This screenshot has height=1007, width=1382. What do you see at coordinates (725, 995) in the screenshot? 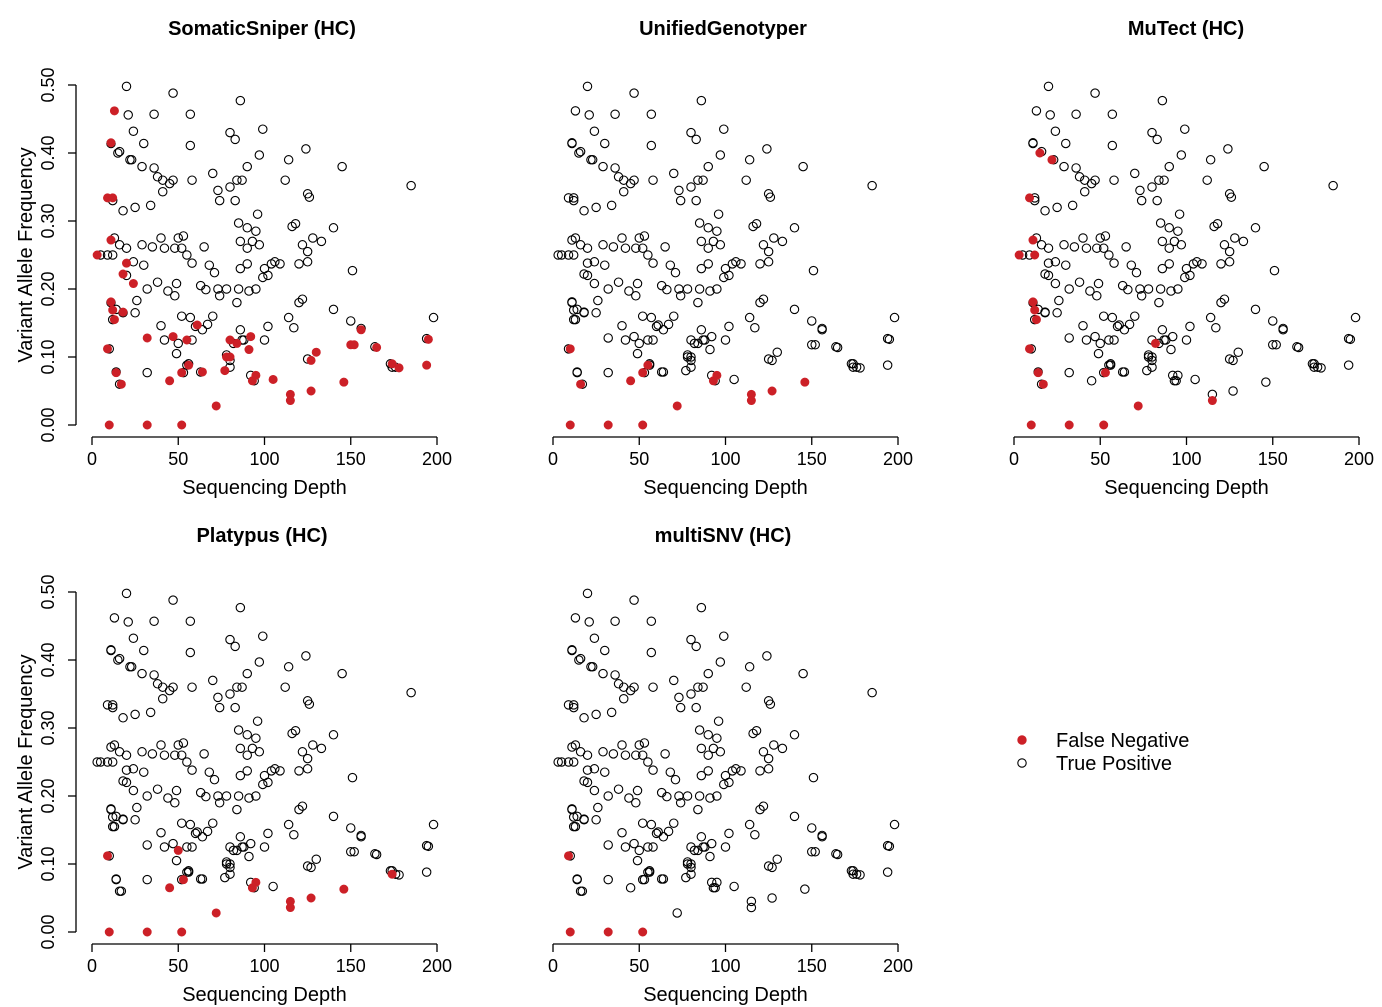
I see `x-axis-label: Sequencing Depth` at bounding box center [725, 995].